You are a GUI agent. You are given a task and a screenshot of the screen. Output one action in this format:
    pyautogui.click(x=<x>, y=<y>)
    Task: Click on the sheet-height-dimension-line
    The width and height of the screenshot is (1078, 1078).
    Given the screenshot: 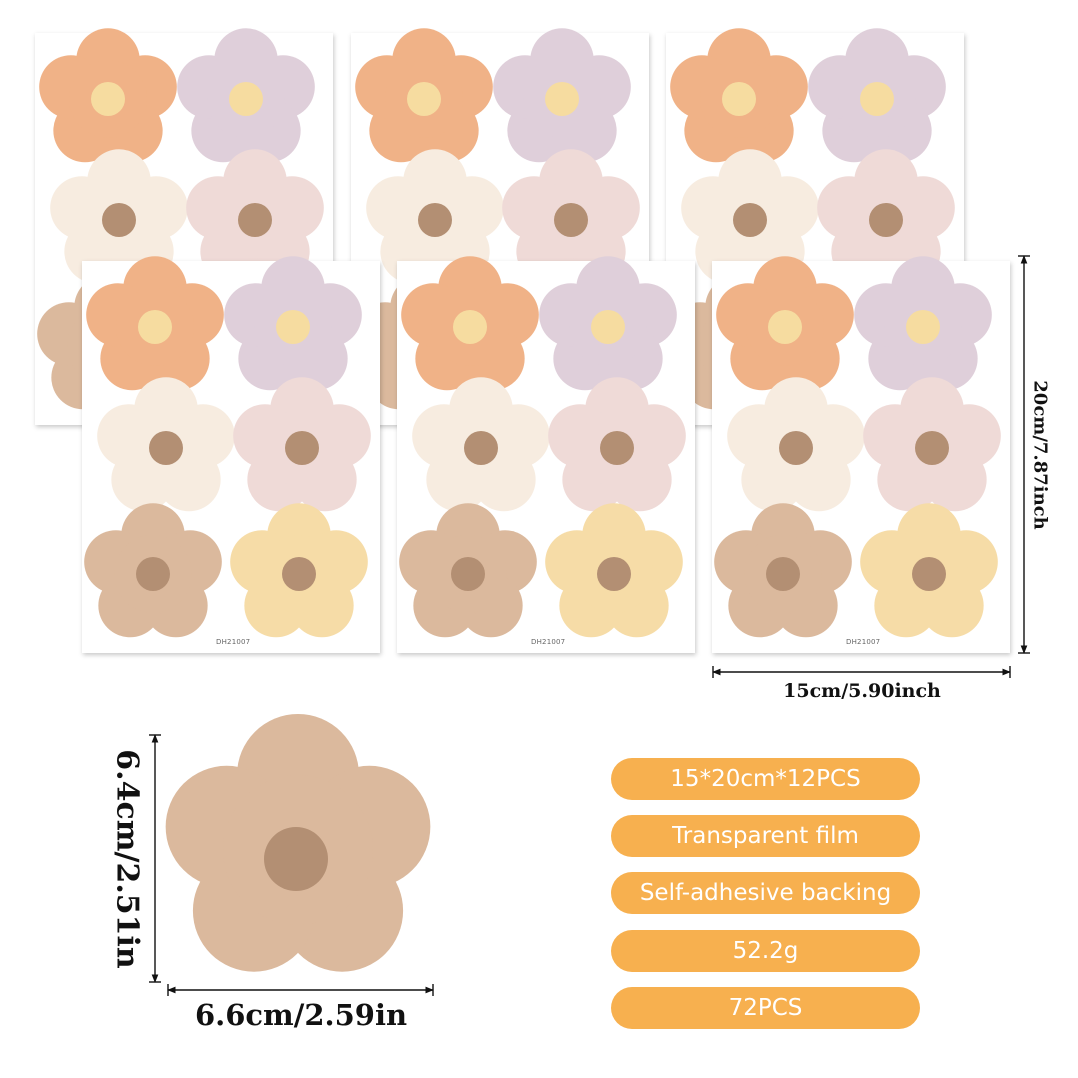 What is the action you would take?
    pyautogui.click(x=1024, y=454)
    